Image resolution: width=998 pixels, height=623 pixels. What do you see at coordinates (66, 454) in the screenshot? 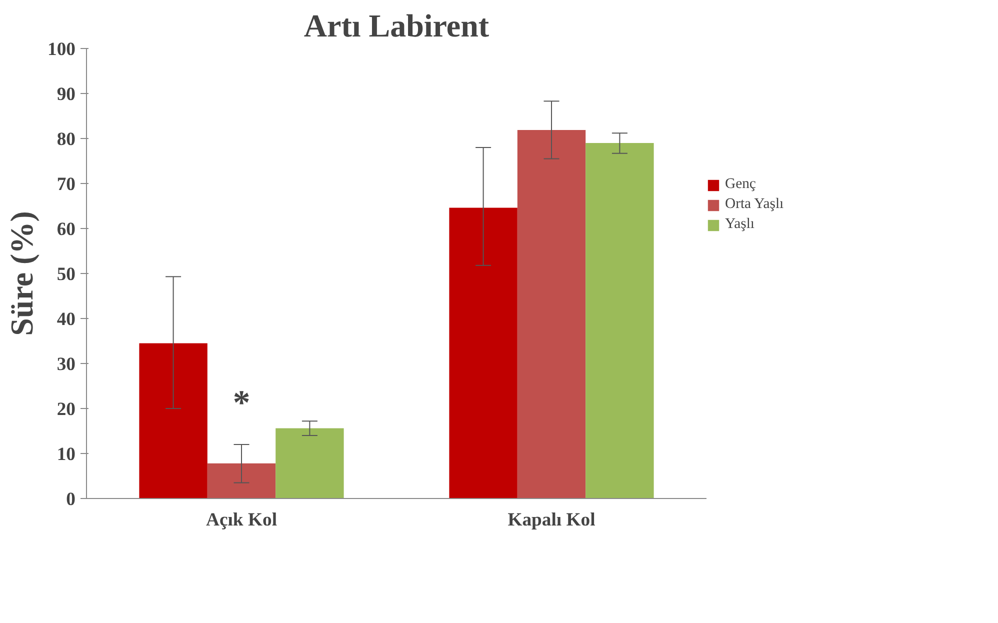
I see `y-tick-label: 10` at bounding box center [66, 454].